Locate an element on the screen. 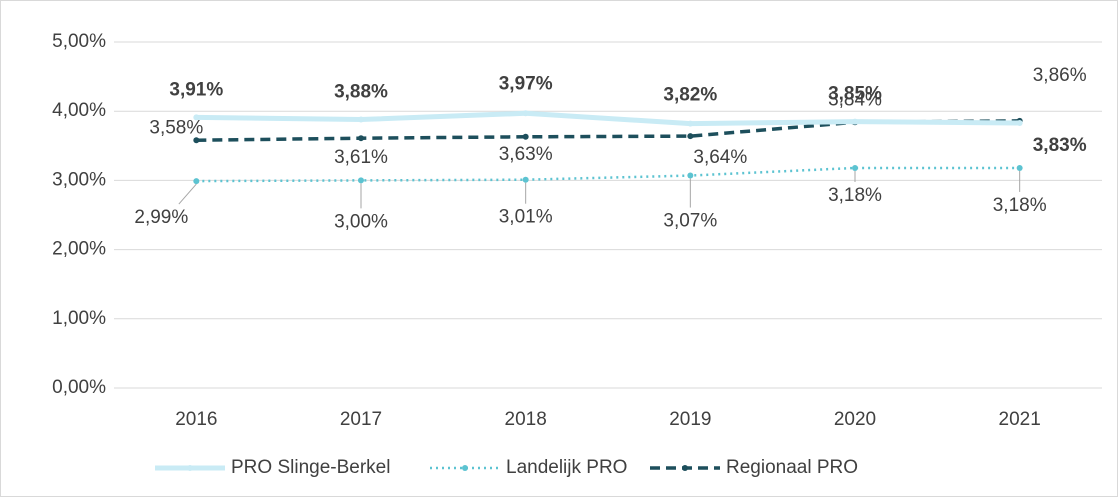  leader-line is located at coordinates (187, 194).